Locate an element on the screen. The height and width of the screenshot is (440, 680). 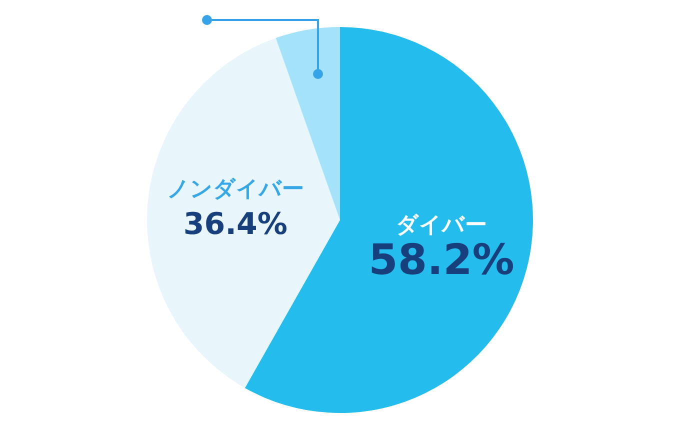
data-label: 36.4% is located at coordinates (235, 224).